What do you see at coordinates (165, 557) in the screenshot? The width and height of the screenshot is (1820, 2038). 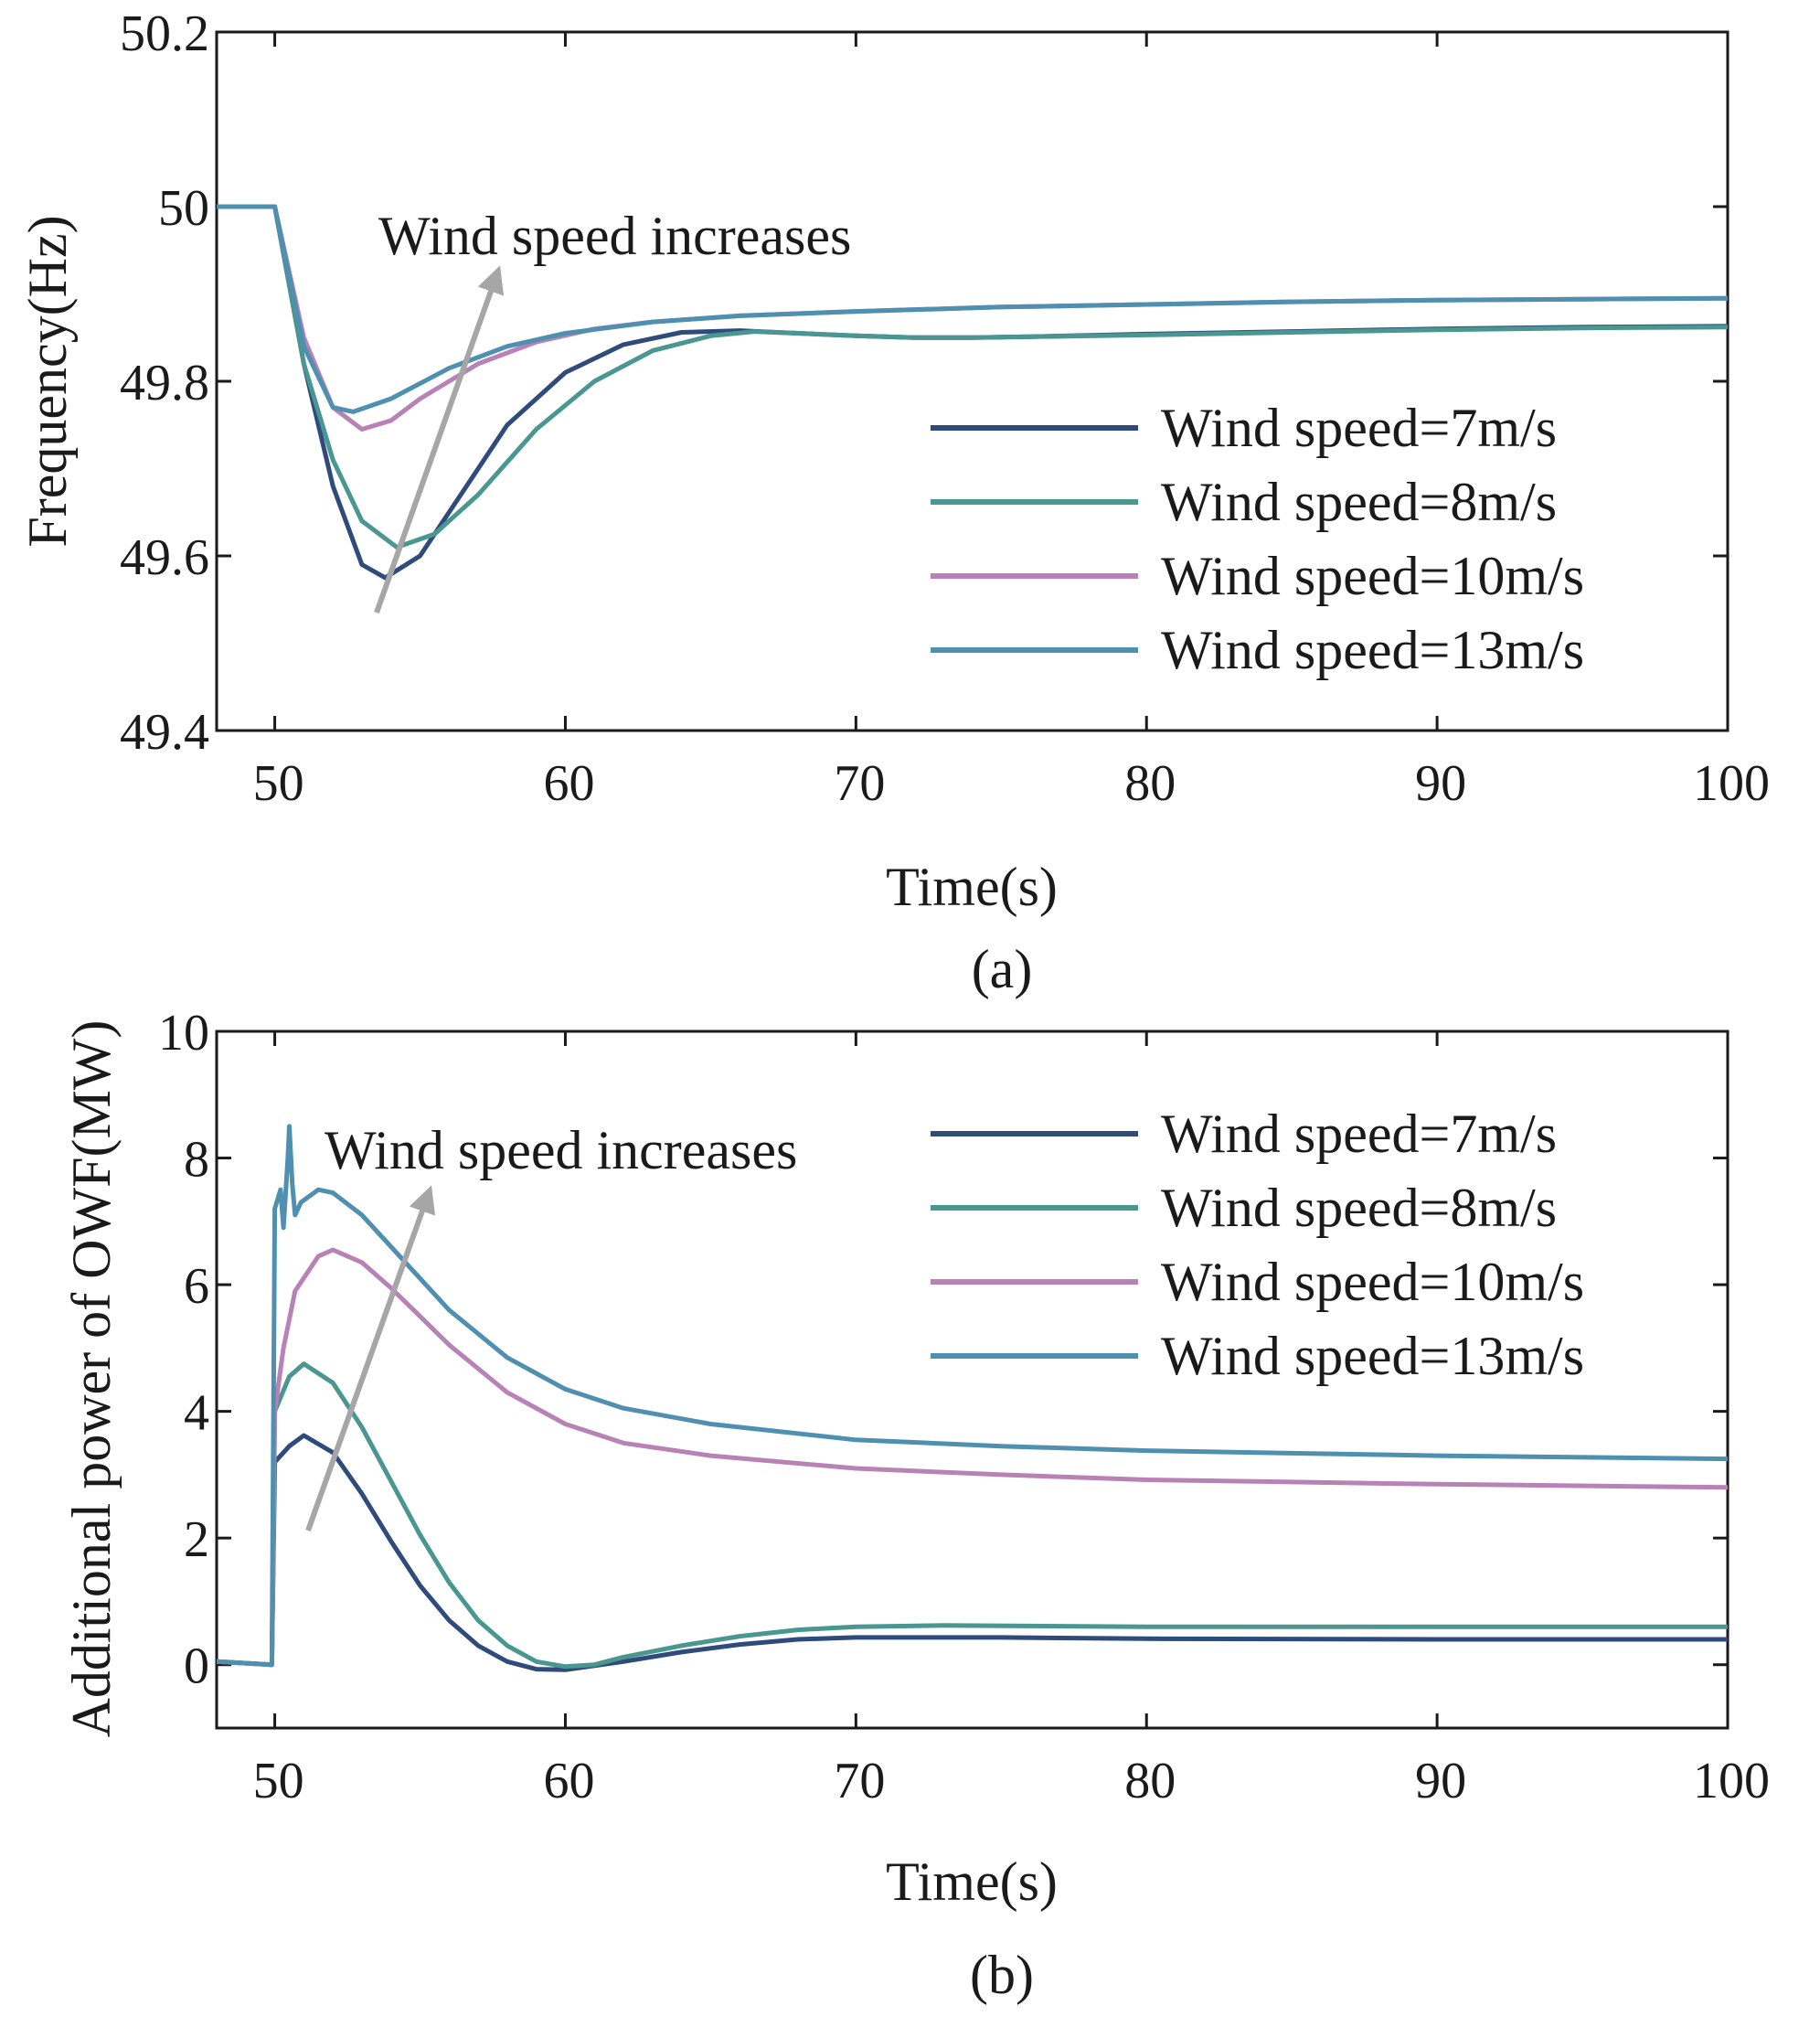 I see `y-tick-label: 49.6` at bounding box center [165, 557].